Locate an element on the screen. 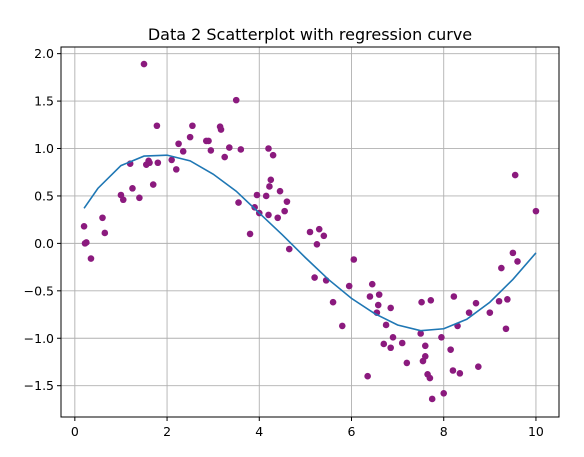  chart-title: Data 2 Scatterplot with regression curve is located at coordinates (310, 34).